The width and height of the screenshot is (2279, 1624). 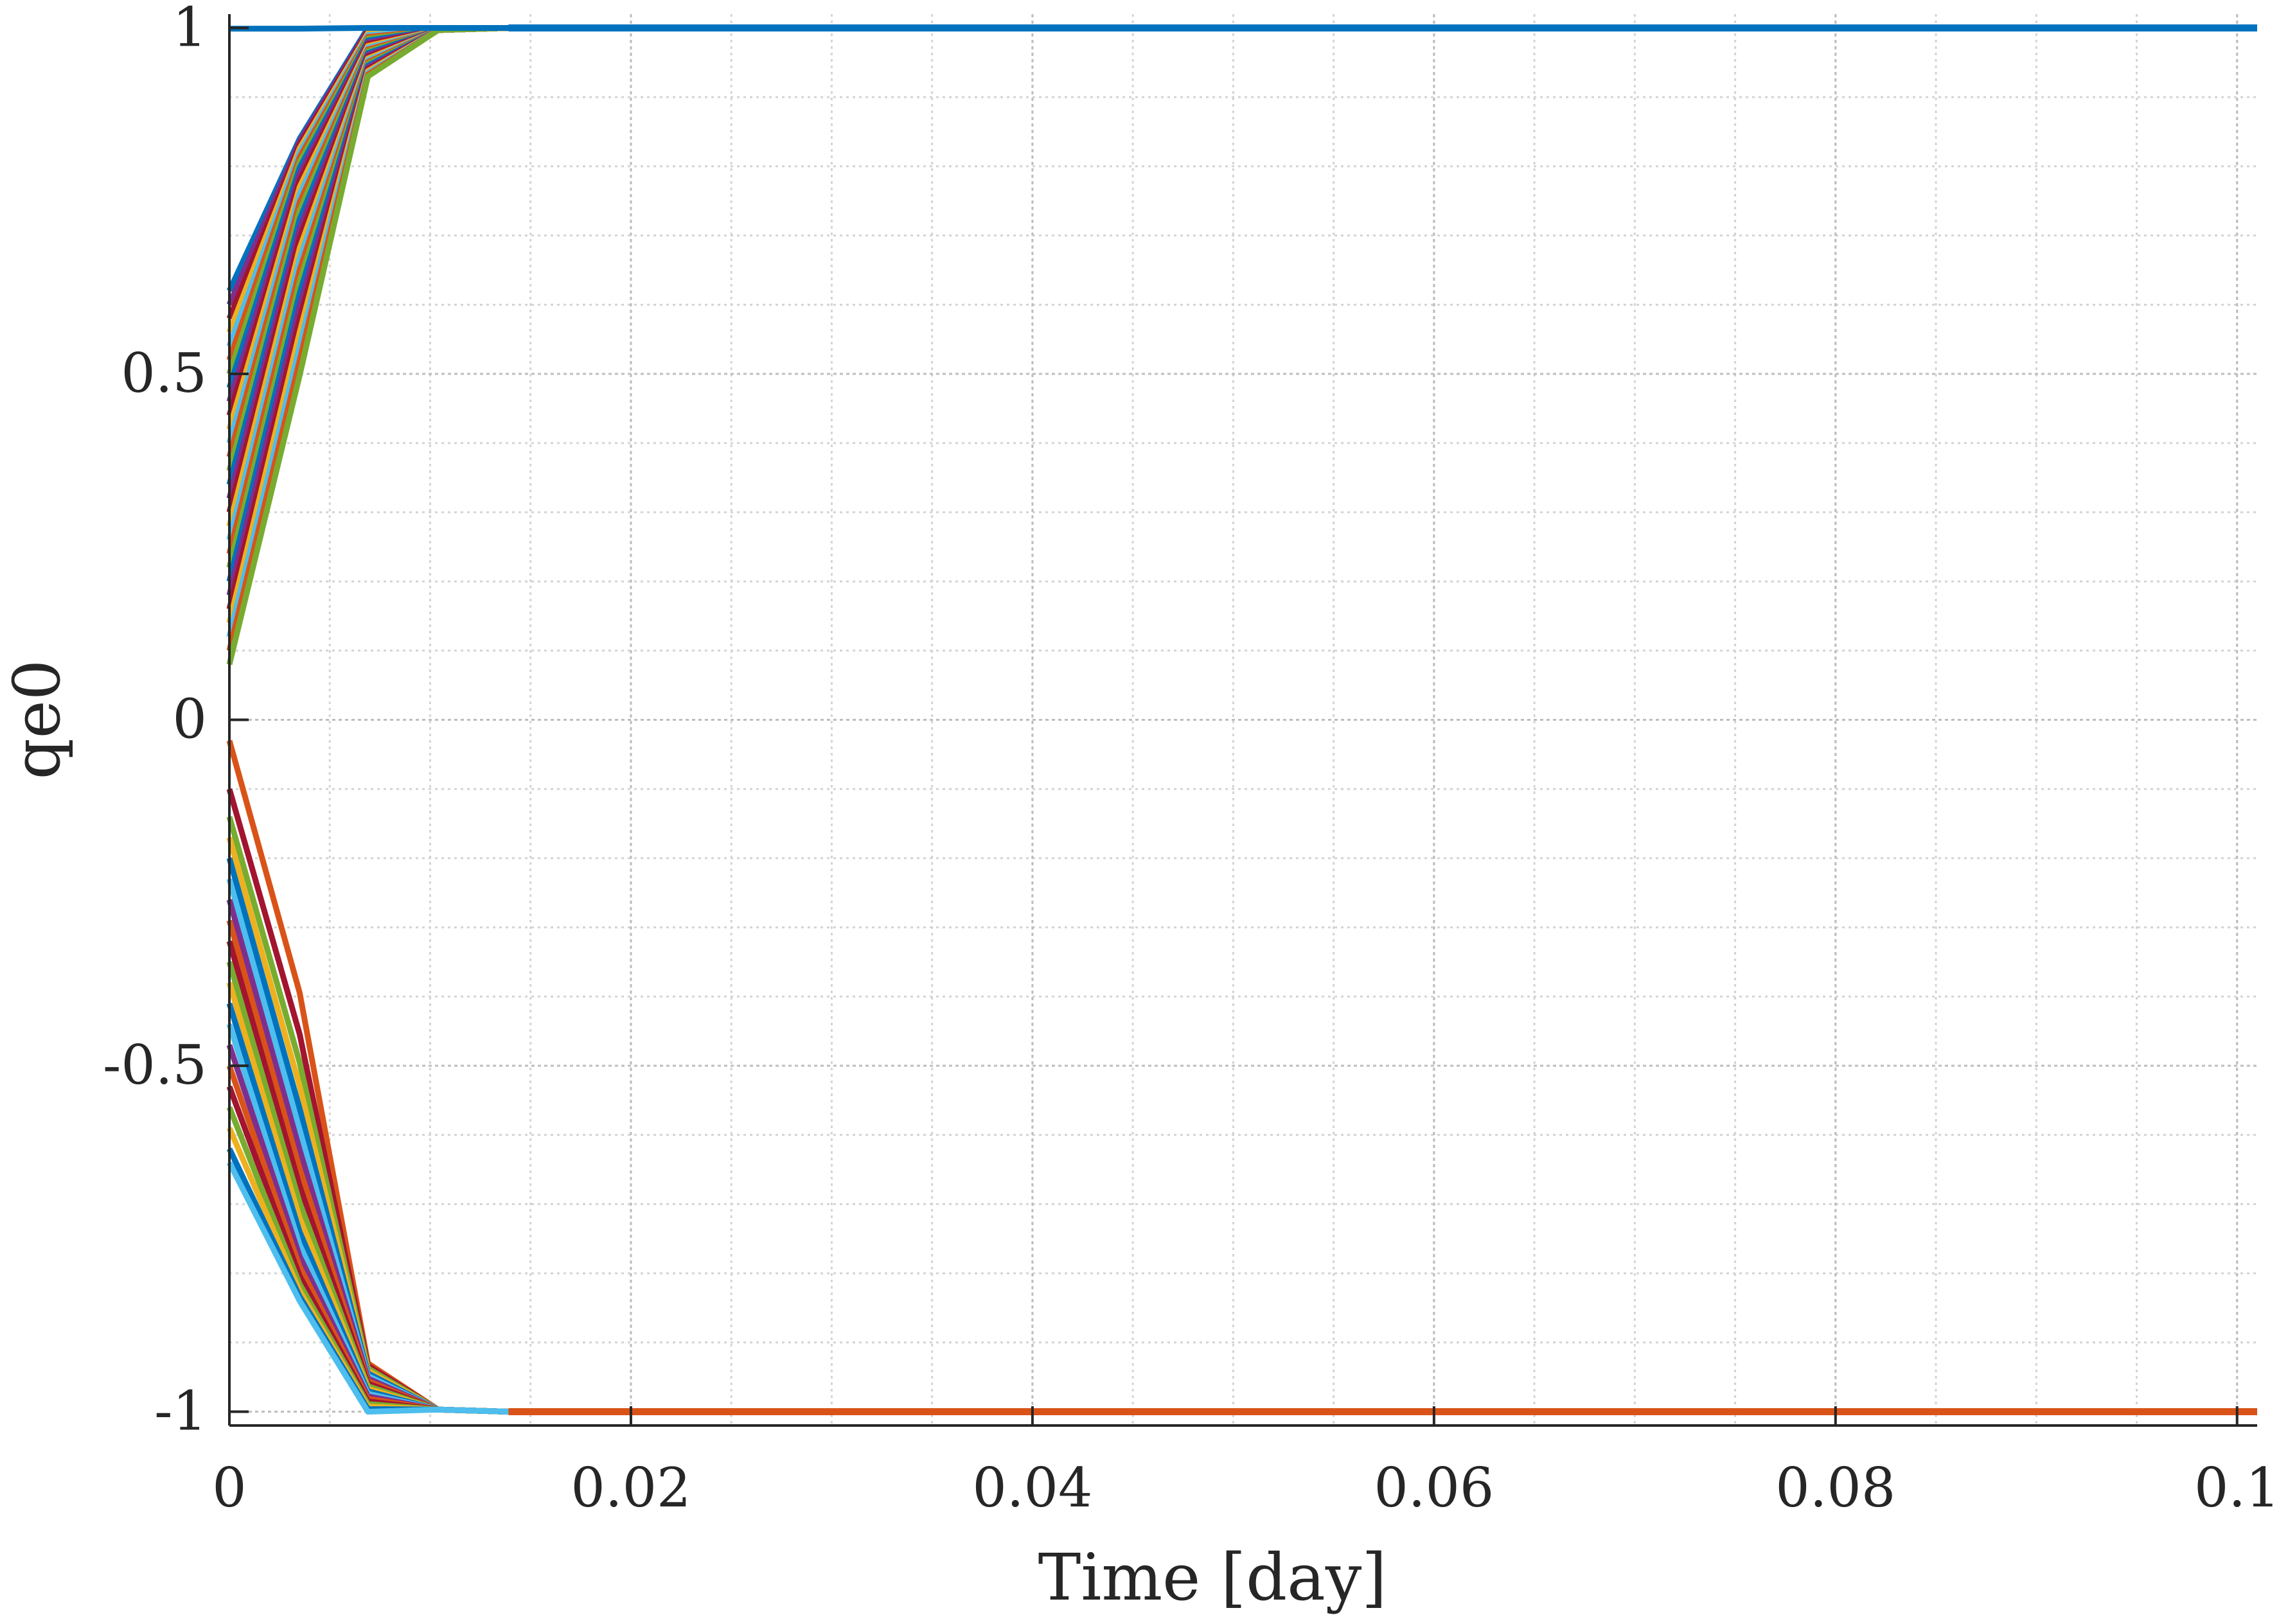 I want to click on x-tick-labels: 0 0.02 0.04 0.06 0.08 0.1, so click(x=1245, y=1488).